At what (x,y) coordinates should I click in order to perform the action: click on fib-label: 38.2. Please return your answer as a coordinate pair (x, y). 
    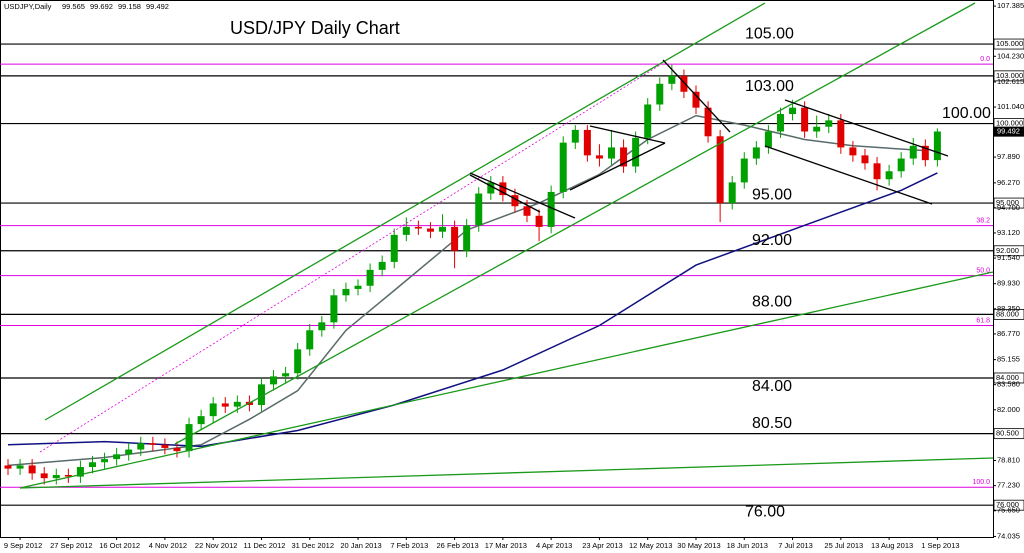
    Looking at the image, I should click on (983, 220).